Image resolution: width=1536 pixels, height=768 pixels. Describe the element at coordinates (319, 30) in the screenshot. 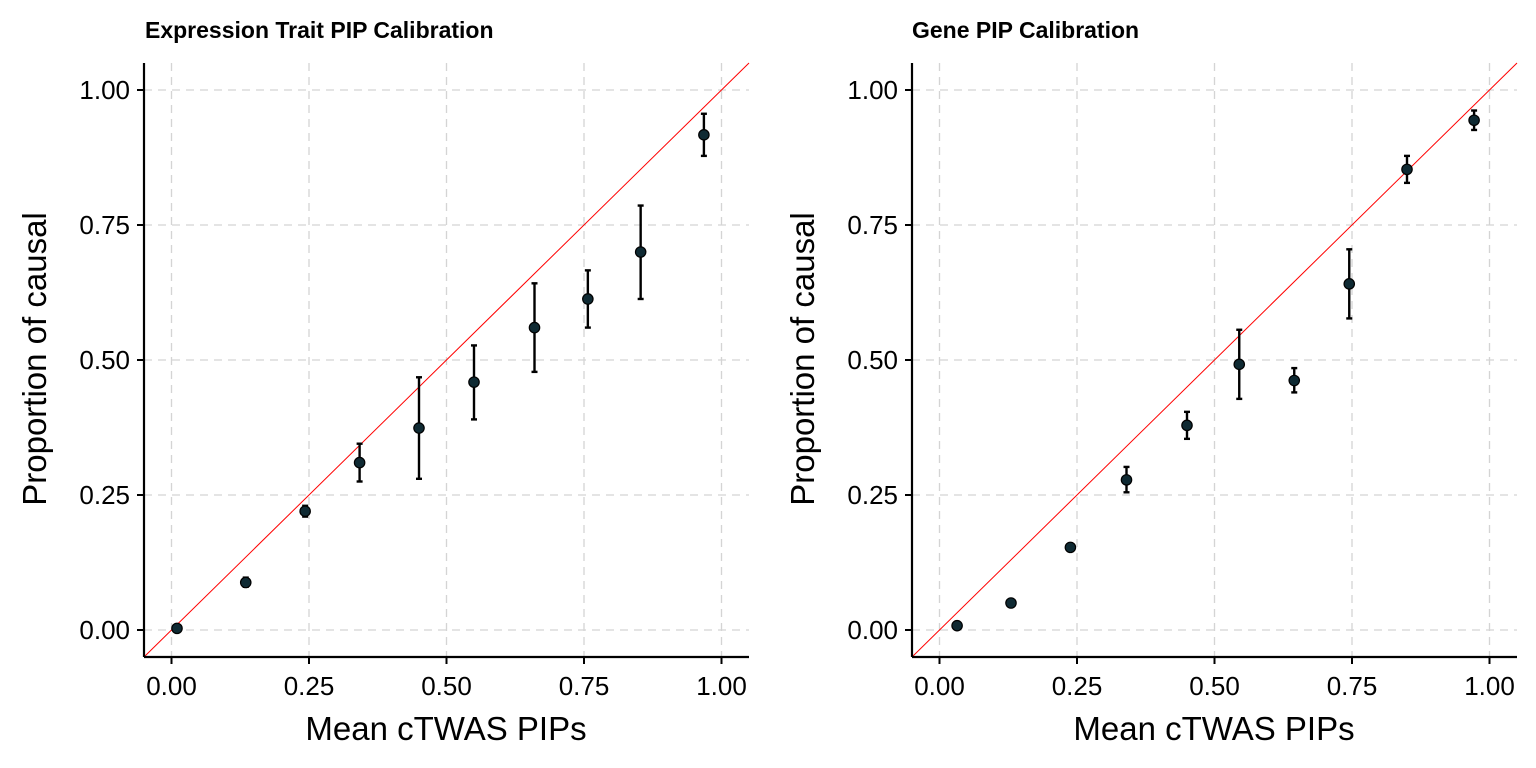

I see `panel-title: Expression Trait PIP Calibration` at that location.